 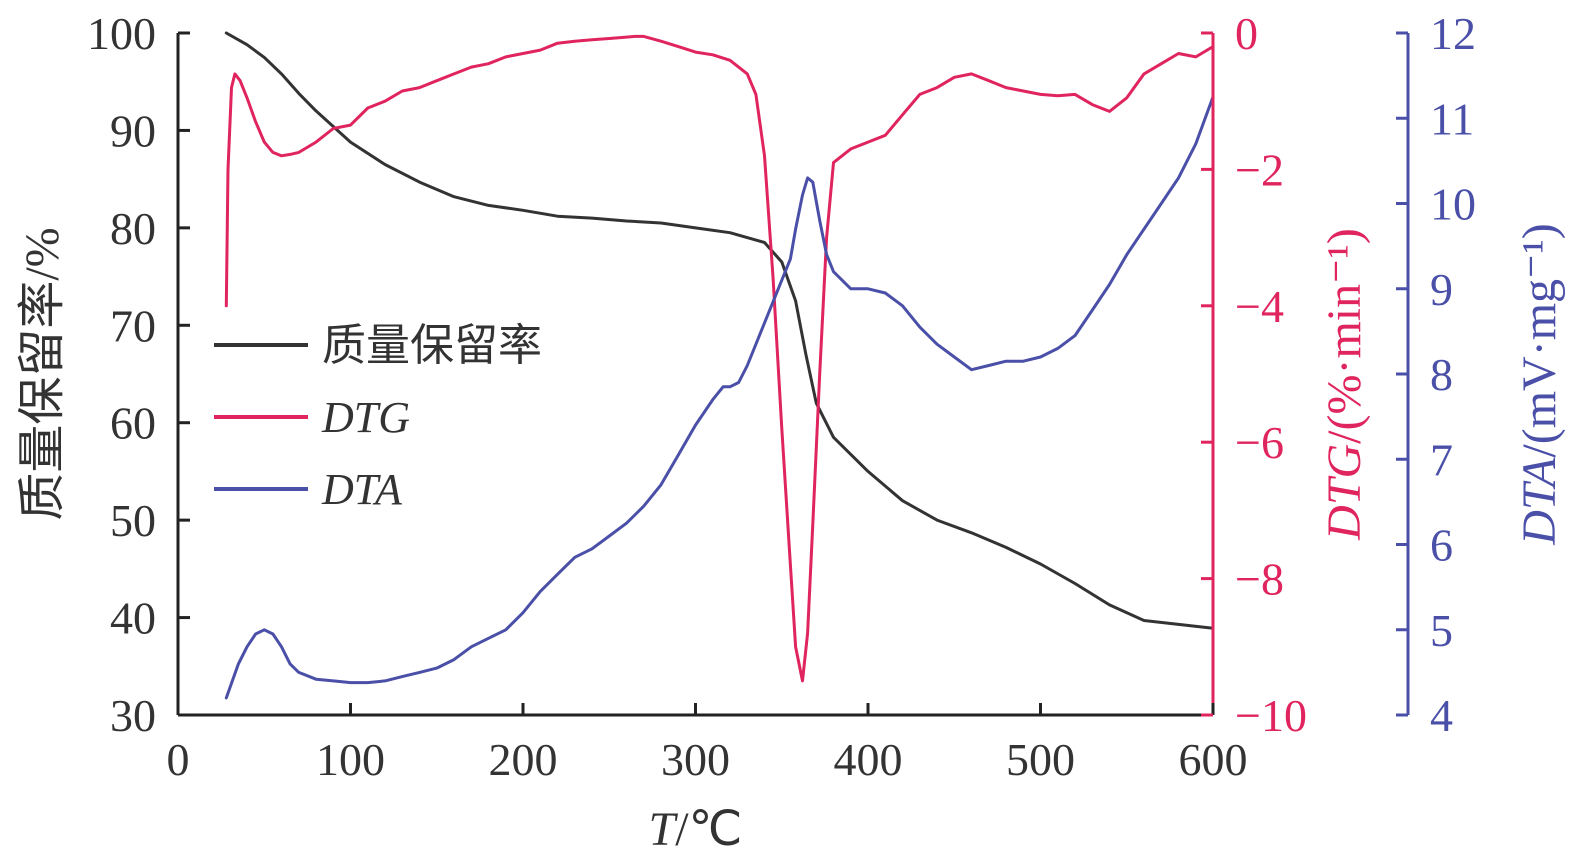 I want to click on dta-tick-label: 8, so click(x=1441, y=374).